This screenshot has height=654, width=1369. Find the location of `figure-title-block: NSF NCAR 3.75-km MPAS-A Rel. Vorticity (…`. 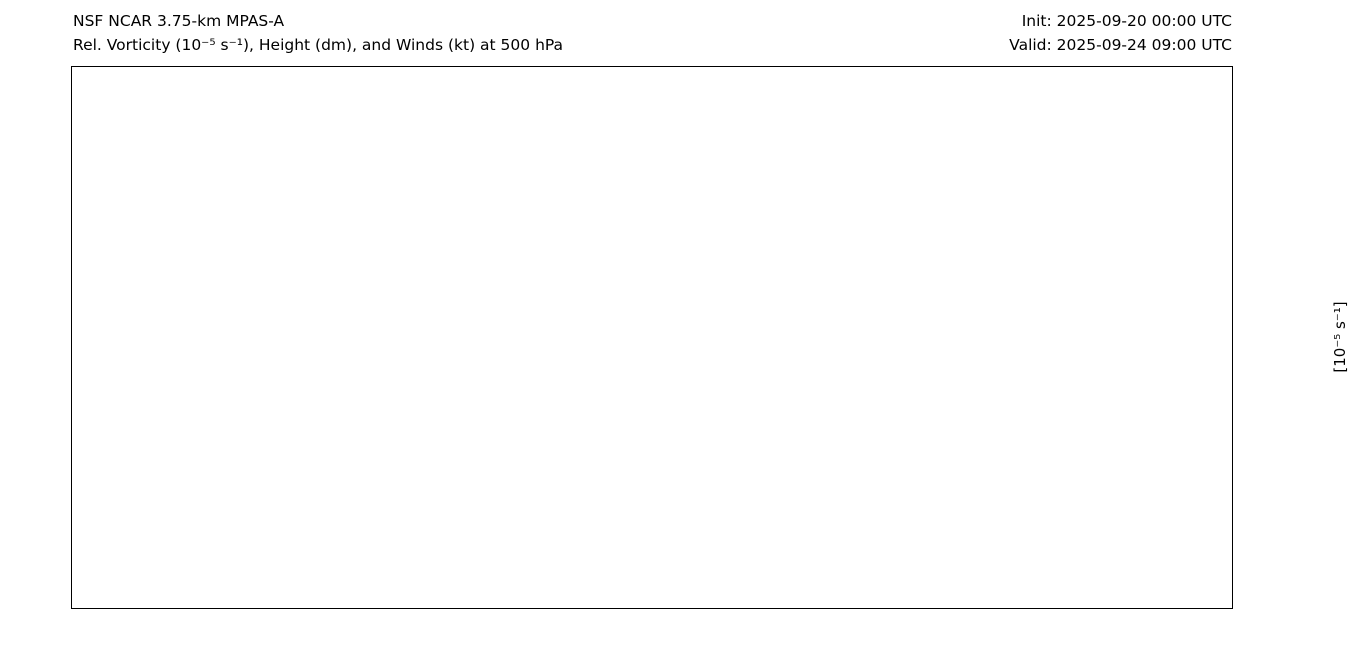

figure-title-block: NSF NCAR 3.75-km MPAS-A Rel. Vorticity (… is located at coordinates (318, 33).